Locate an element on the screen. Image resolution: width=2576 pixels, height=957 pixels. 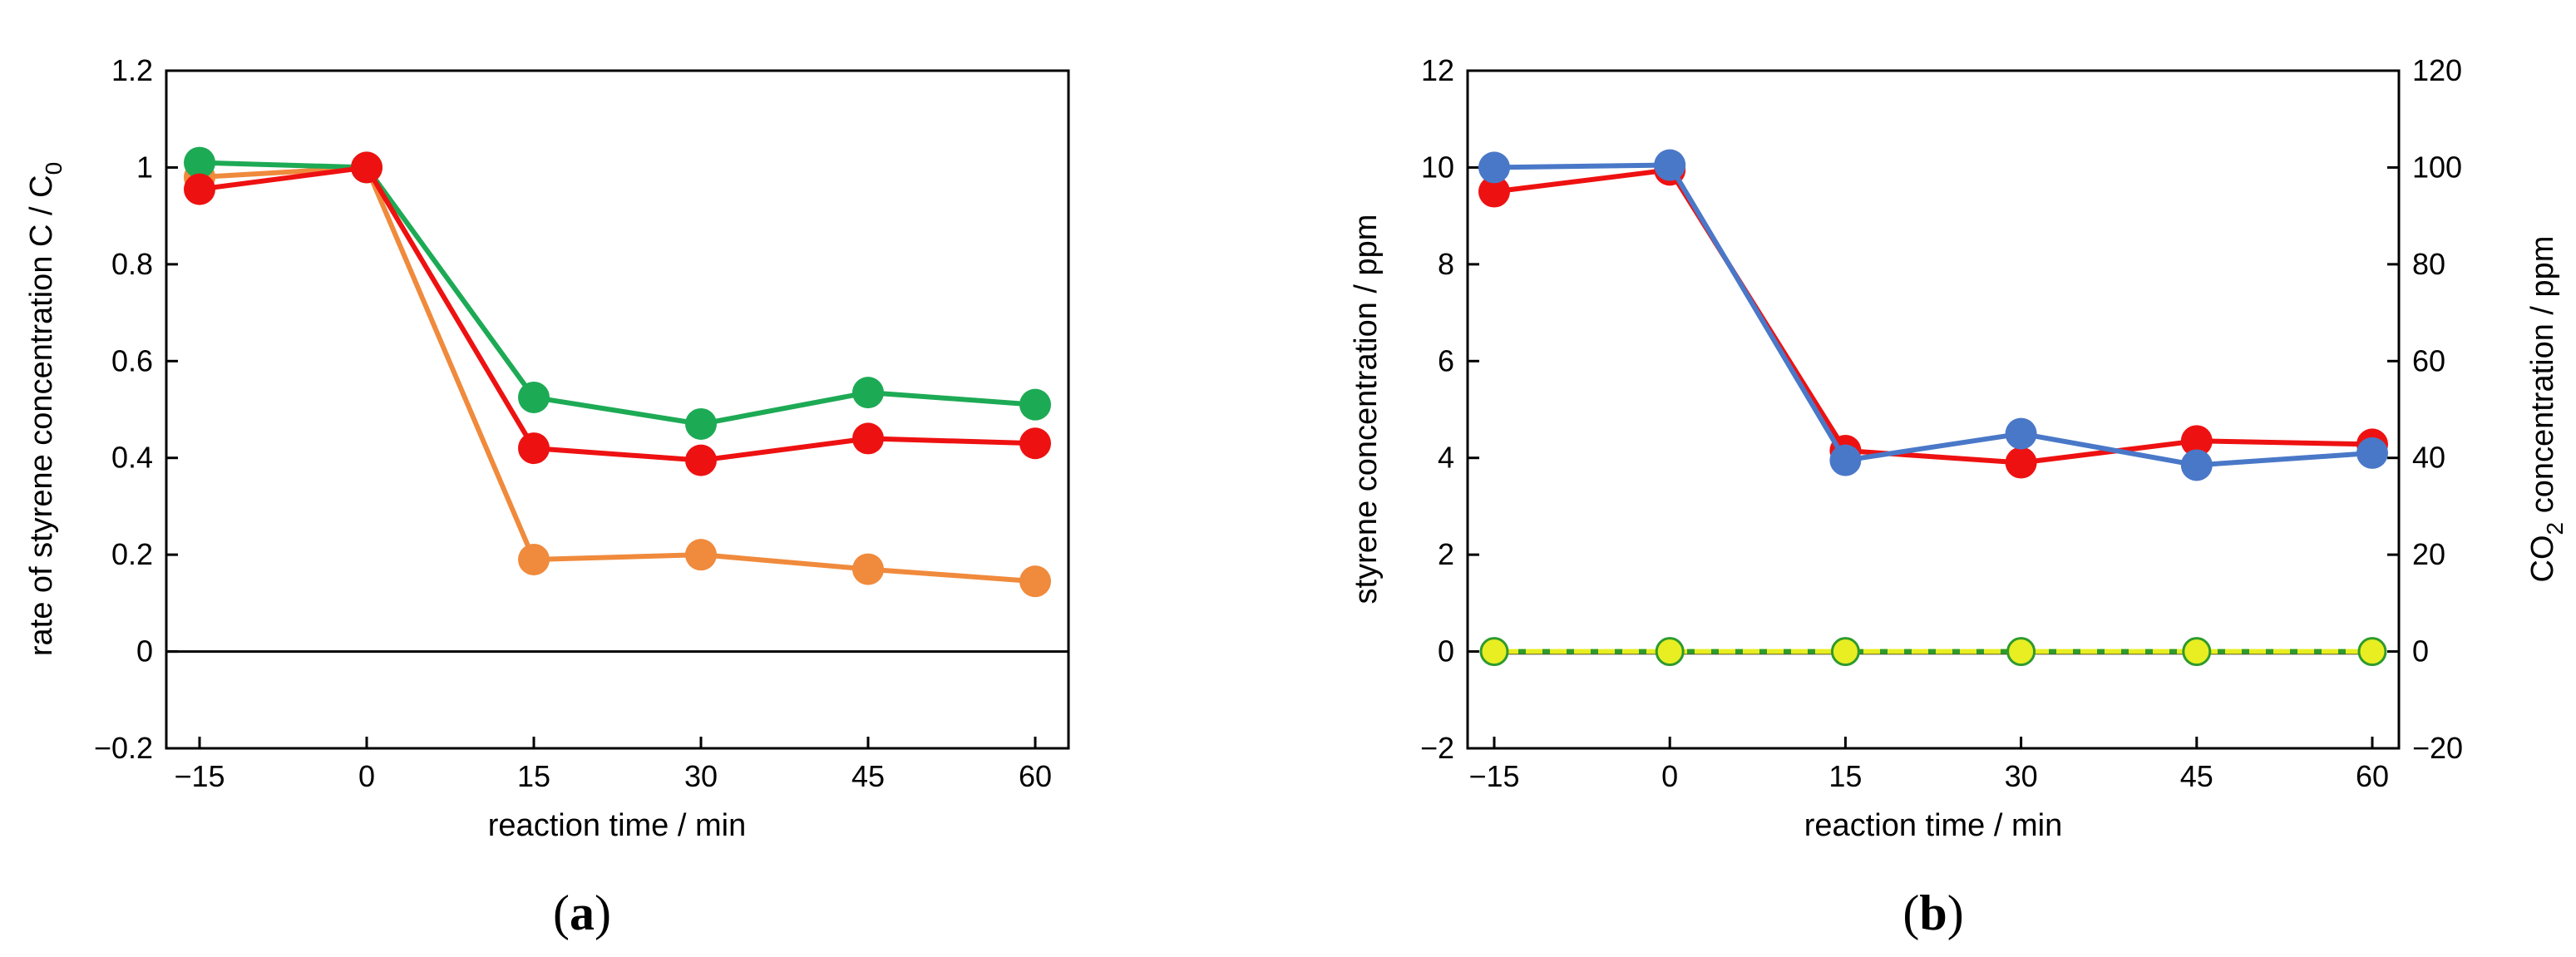
chart-a-series-2-line is located at coordinates (617, 314).